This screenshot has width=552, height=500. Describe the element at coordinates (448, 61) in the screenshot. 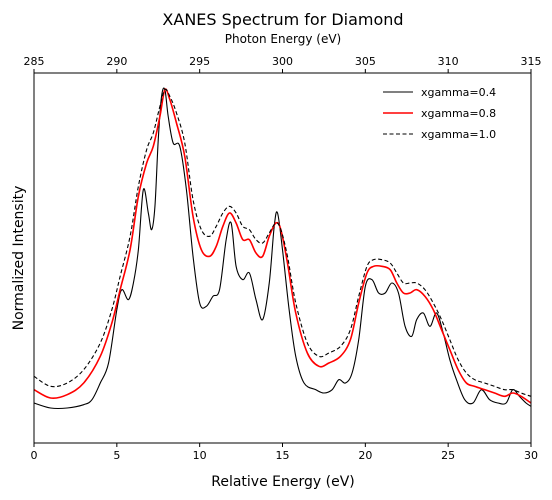

I see `x2-tick-label: 310` at that location.